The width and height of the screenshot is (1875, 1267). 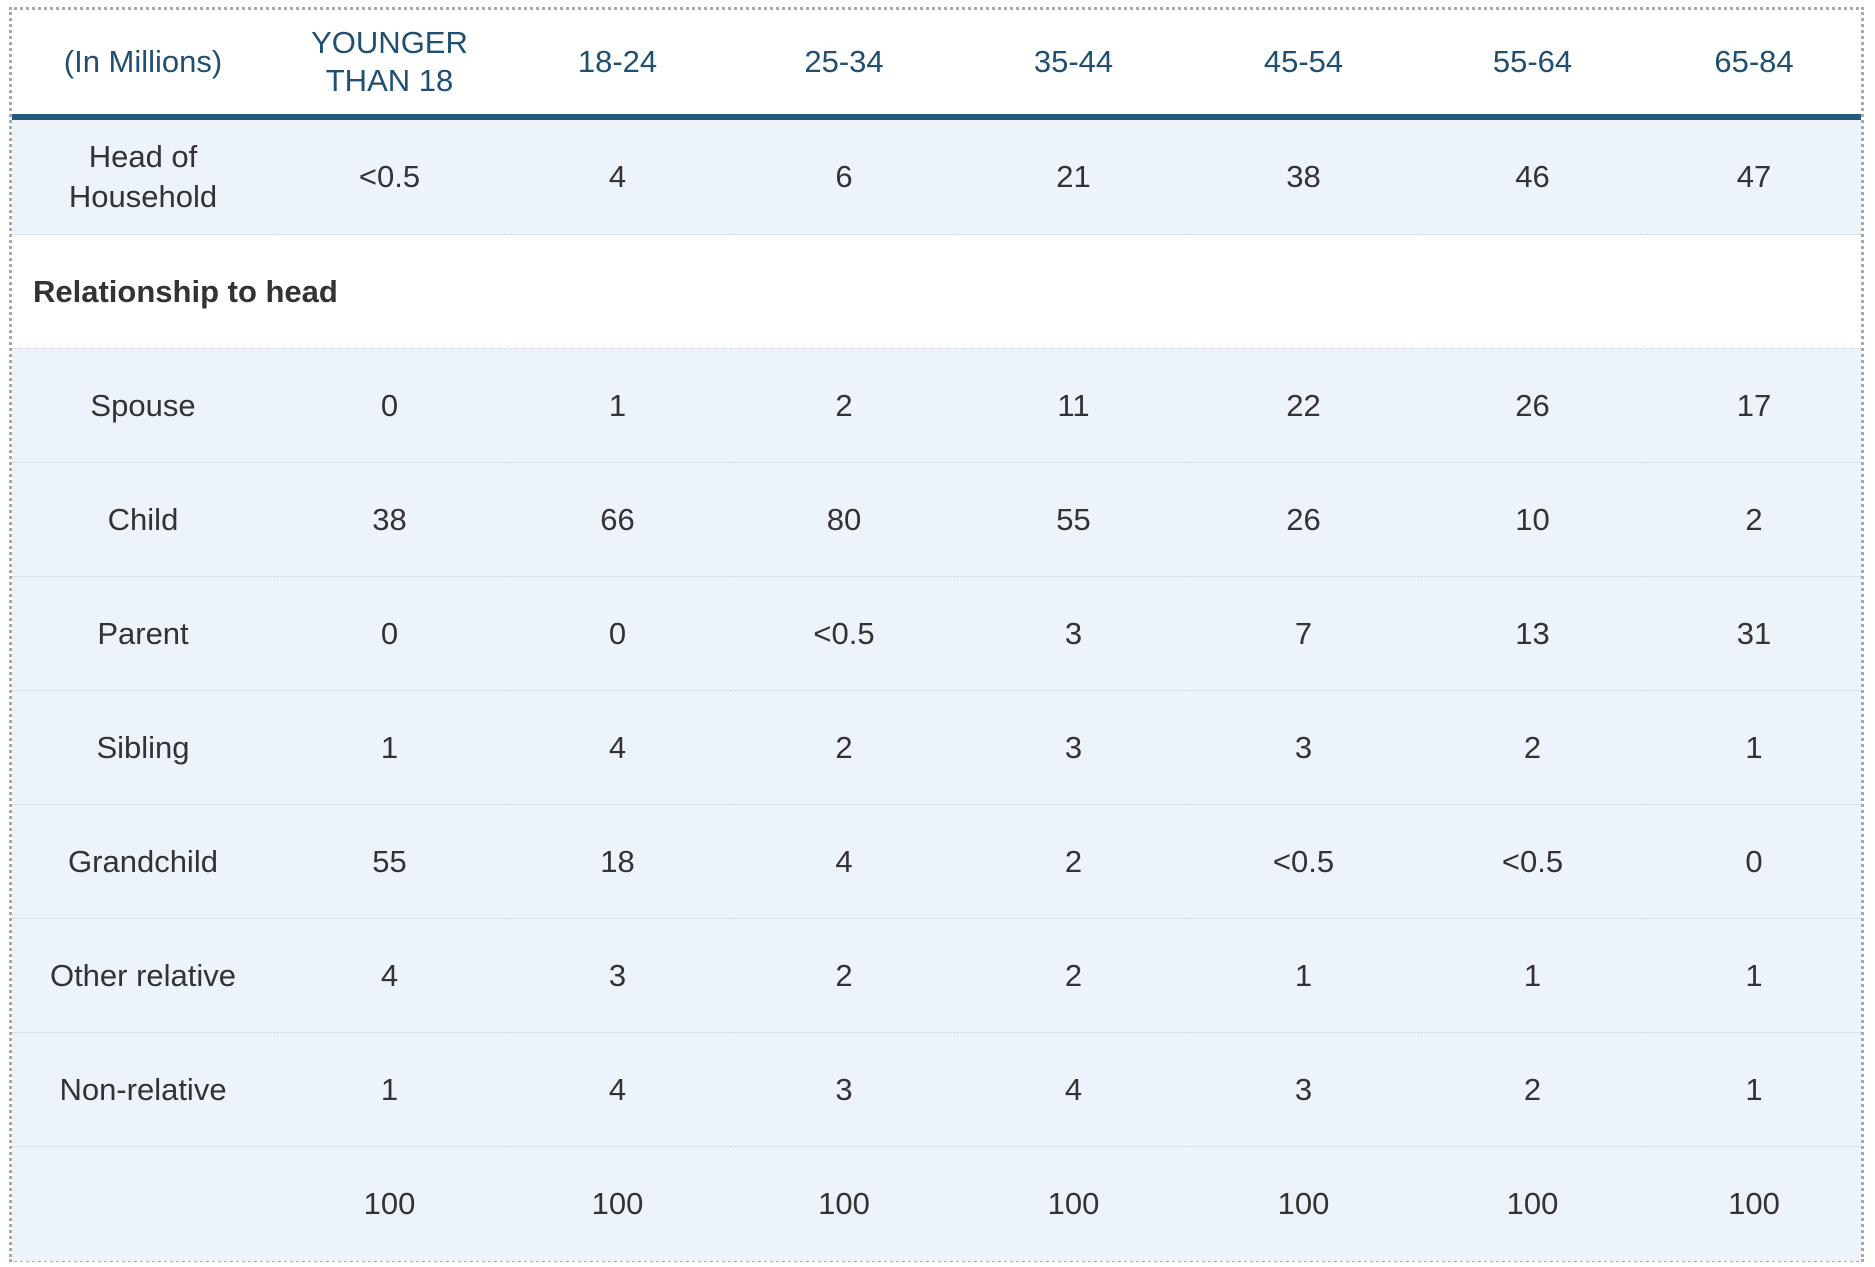 What do you see at coordinates (1754, 405) in the screenshot?
I see `table-cell: 17` at bounding box center [1754, 405].